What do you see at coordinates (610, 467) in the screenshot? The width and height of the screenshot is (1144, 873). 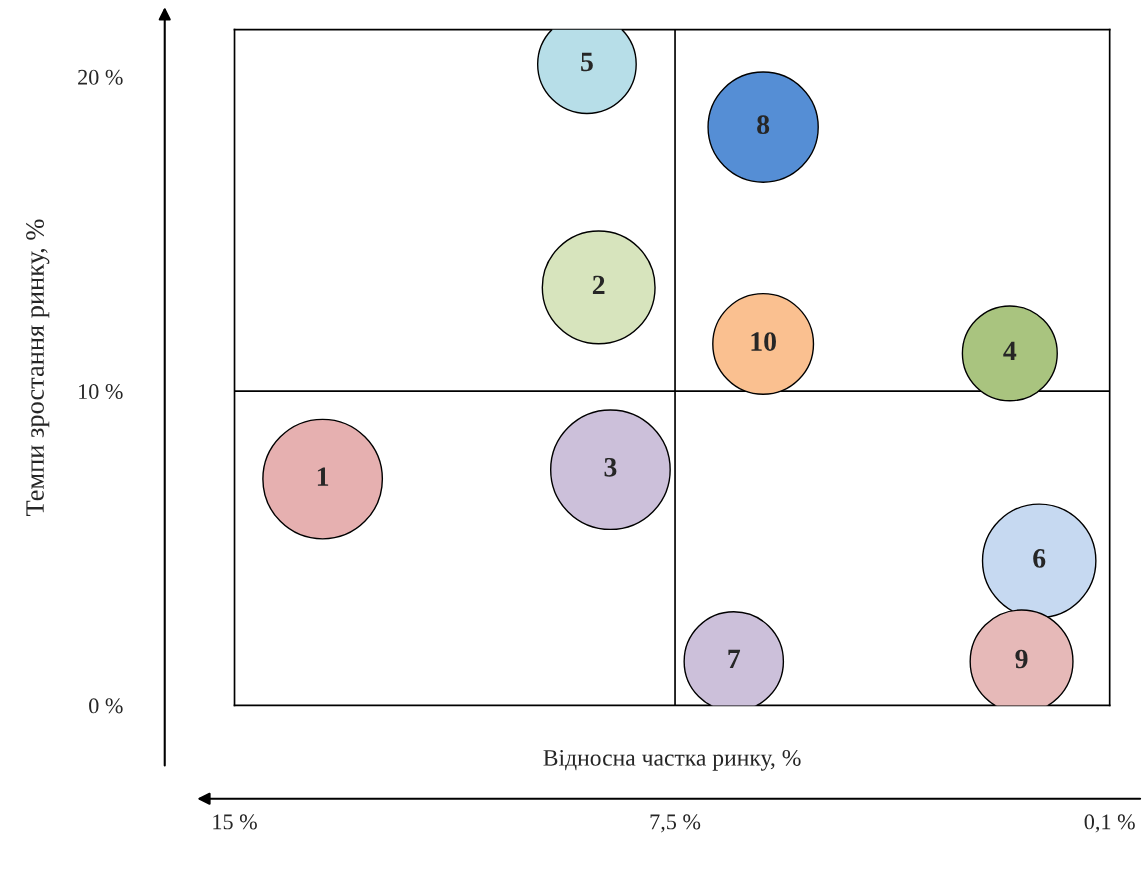 I see `annotation: 3` at bounding box center [610, 467].